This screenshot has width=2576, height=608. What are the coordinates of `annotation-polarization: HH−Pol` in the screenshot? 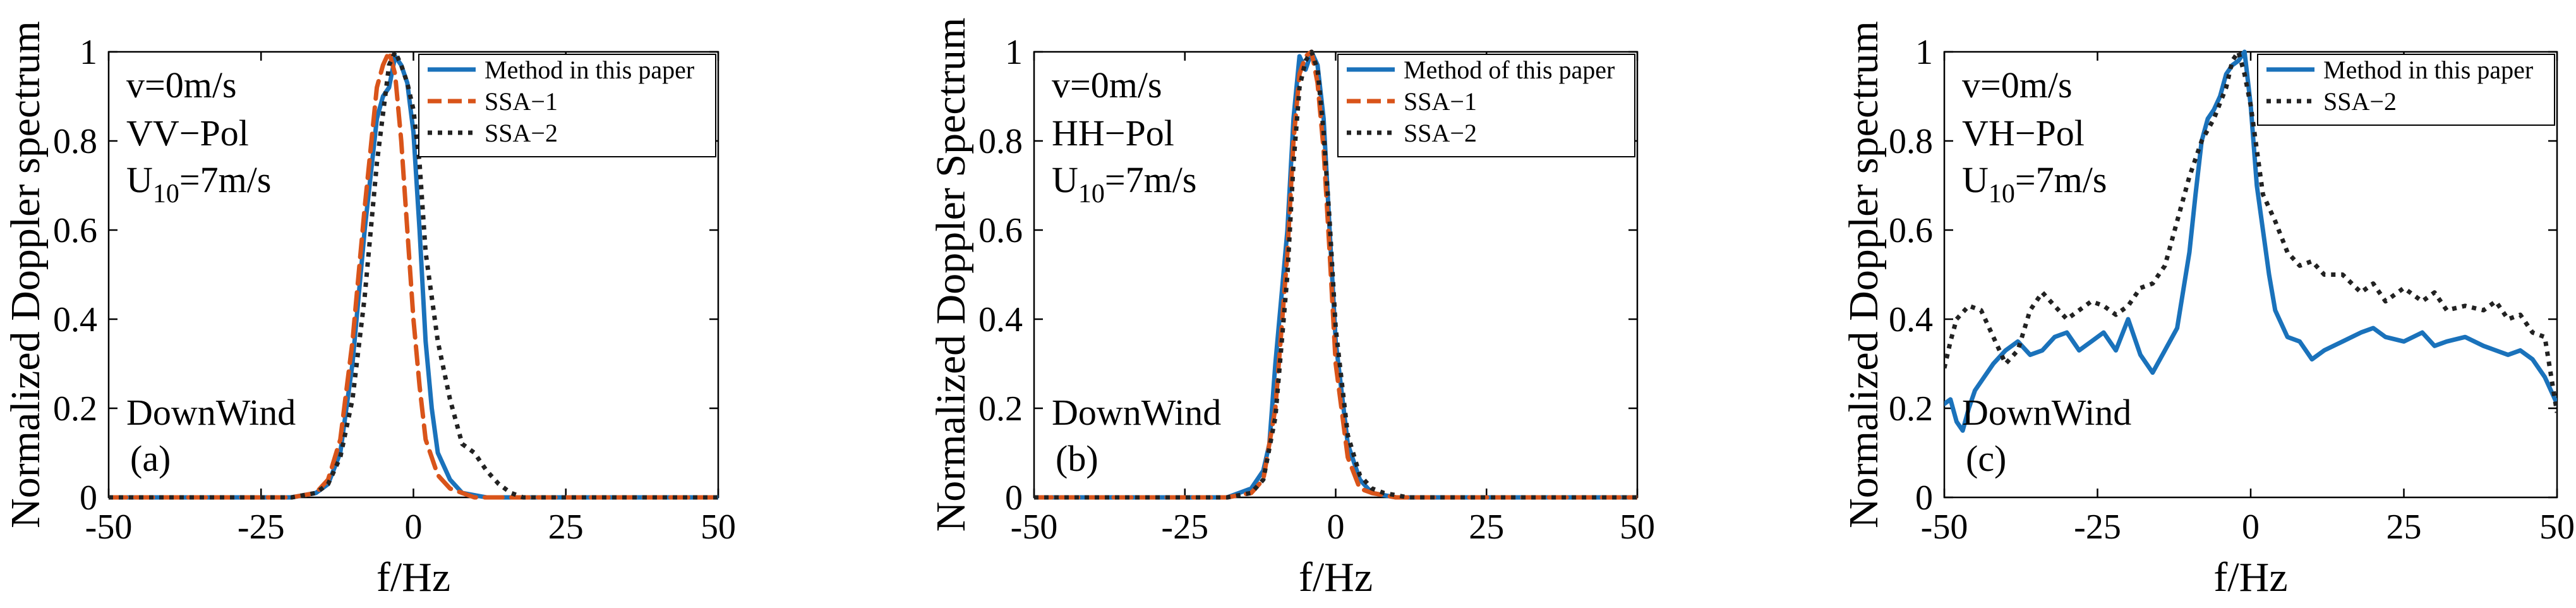 It's located at (1113, 133).